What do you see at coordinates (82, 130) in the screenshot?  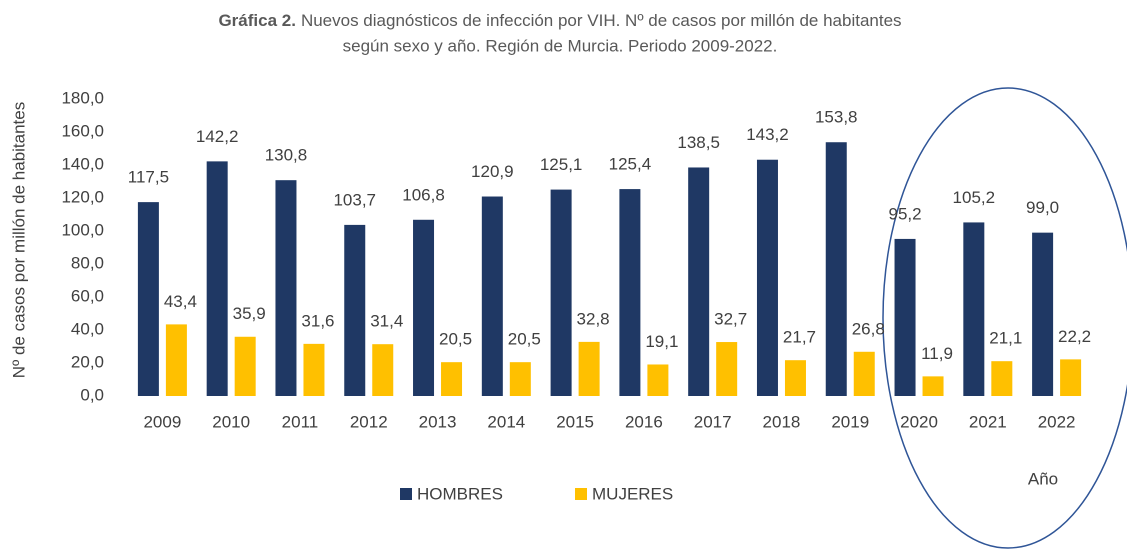 I see `y-tick-label: 160,0` at bounding box center [82, 130].